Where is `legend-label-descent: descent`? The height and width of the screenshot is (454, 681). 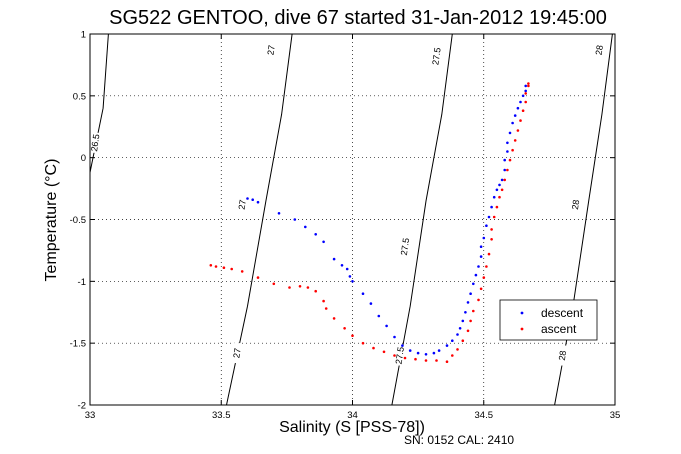
legend-label-descent: descent is located at coordinates (562, 313).